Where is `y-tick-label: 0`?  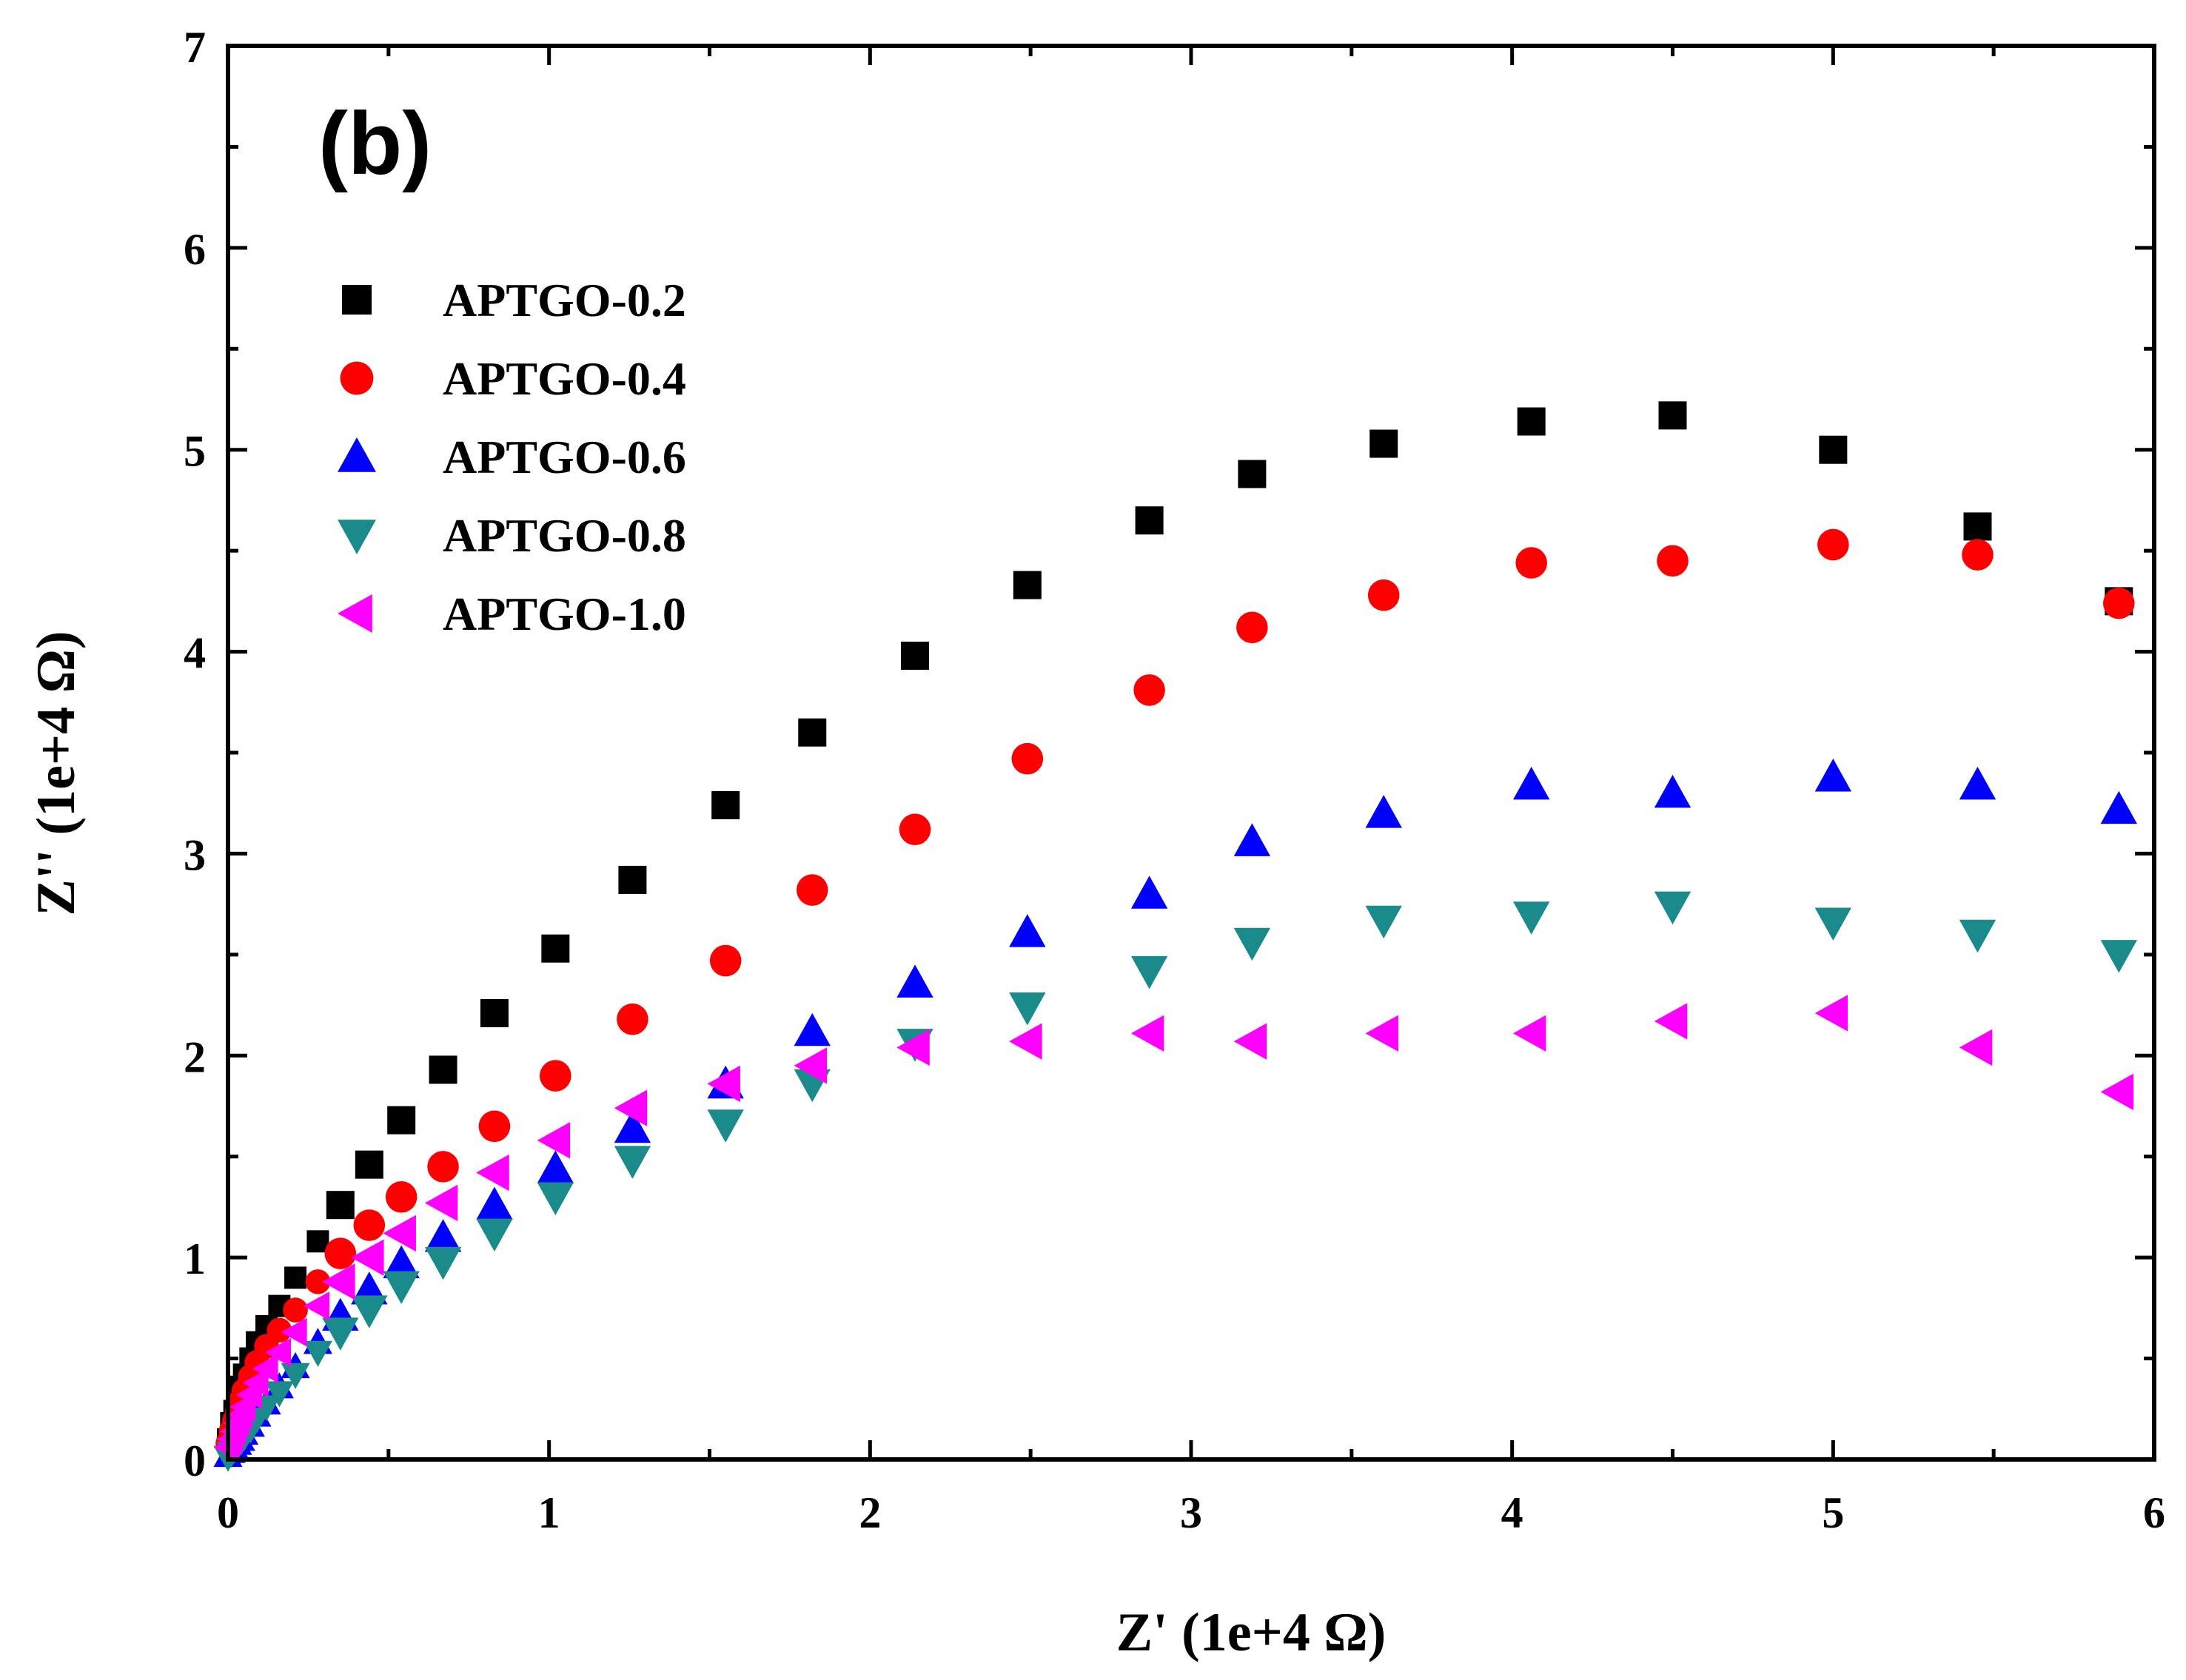 y-tick-label: 0 is located at coordinates (195, 1461).